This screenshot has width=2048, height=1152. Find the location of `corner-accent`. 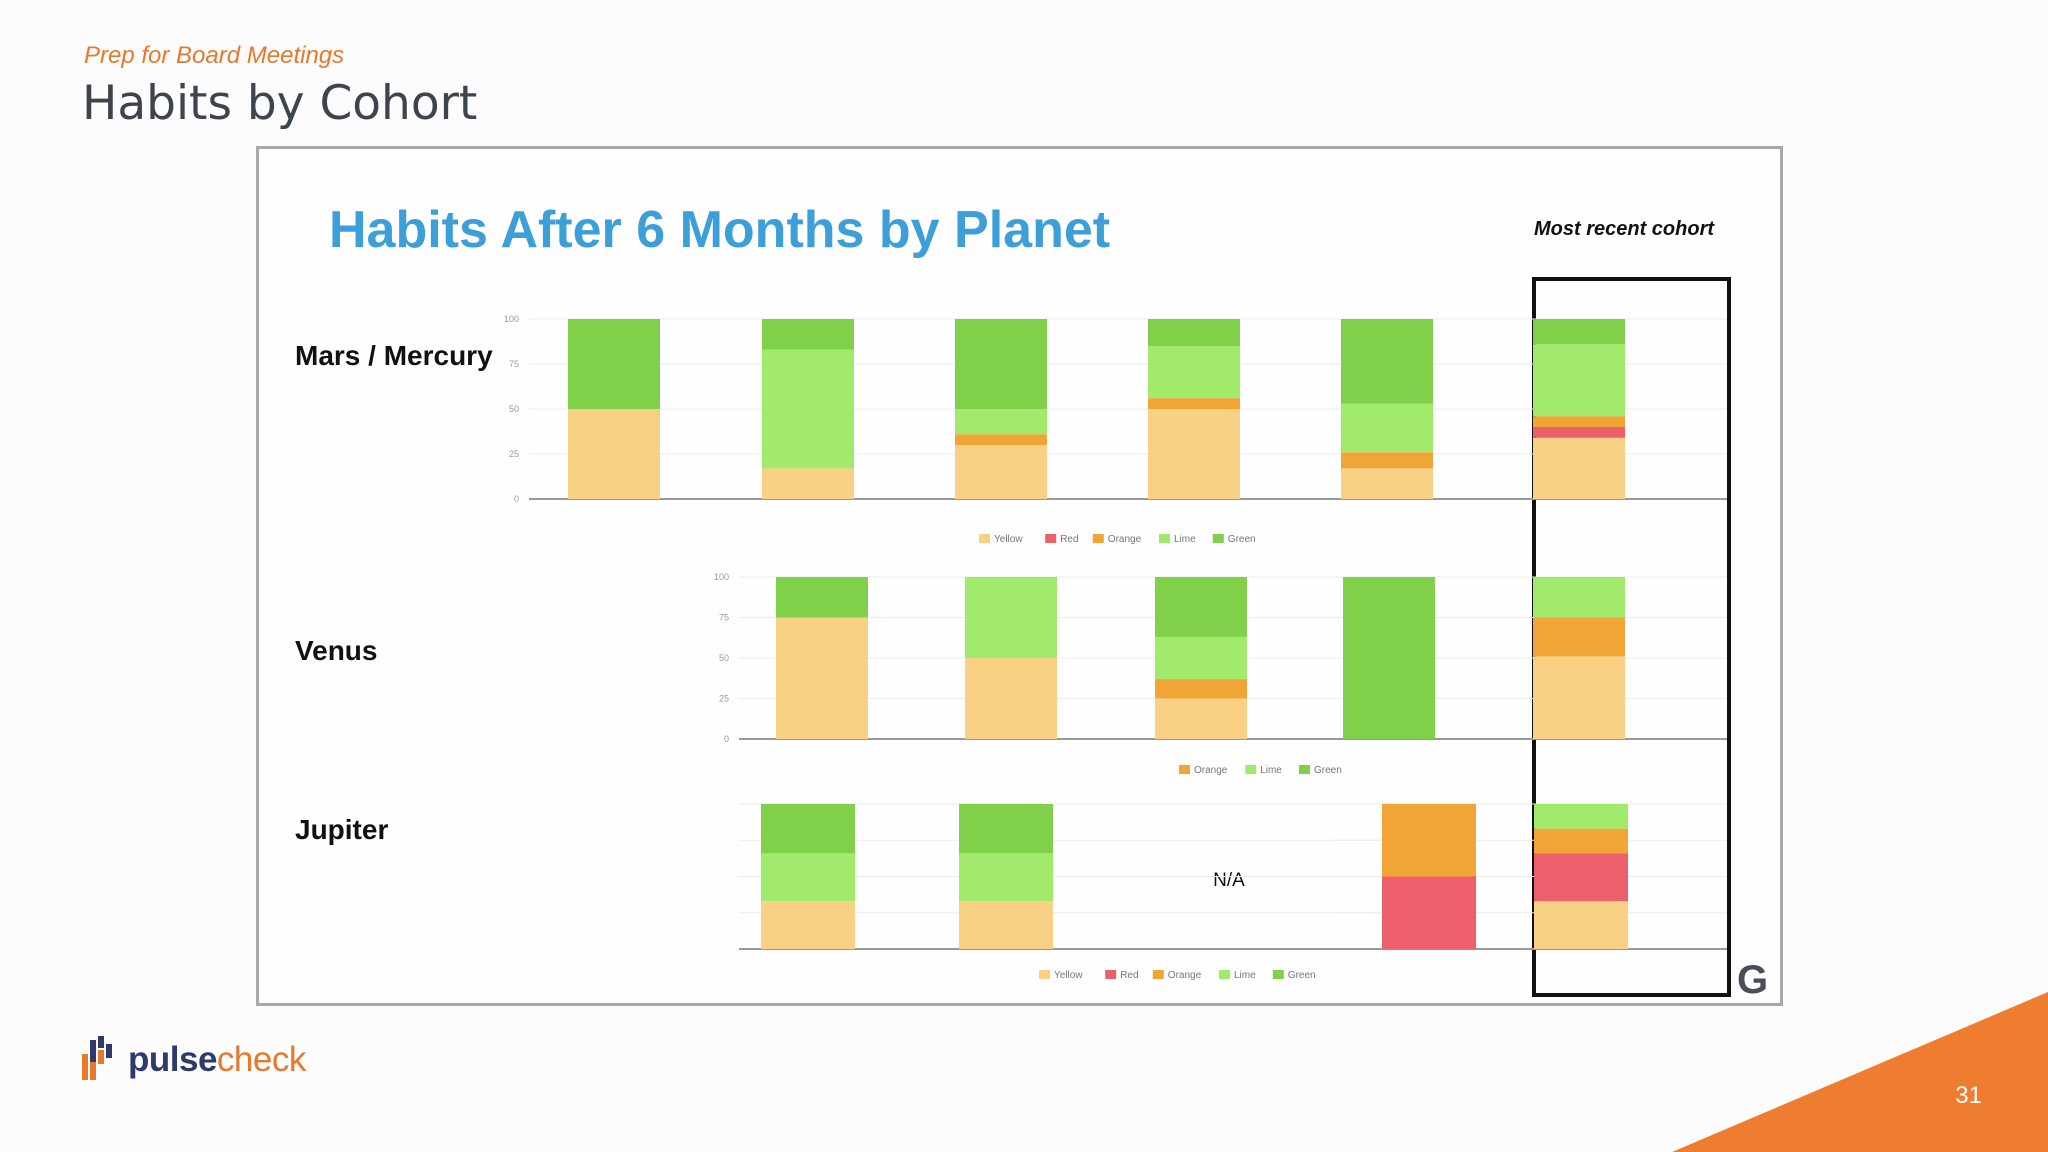

corner-accent is located at coordinates (1860, 1072).